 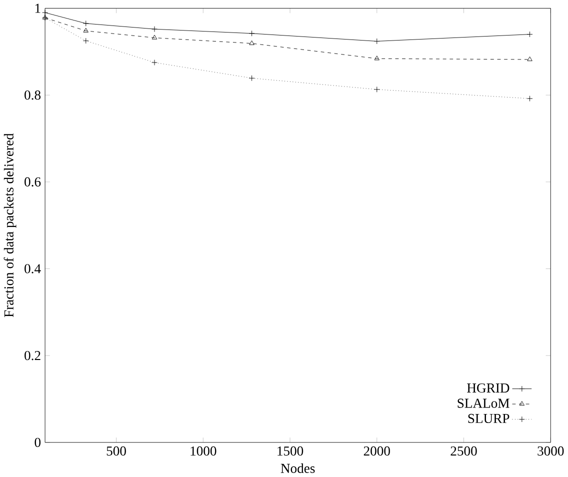 What do you see at coordinates (297, 469) in the screenshot?
I see `x-axis-title: Nodes` at bounding box center [297, 469].